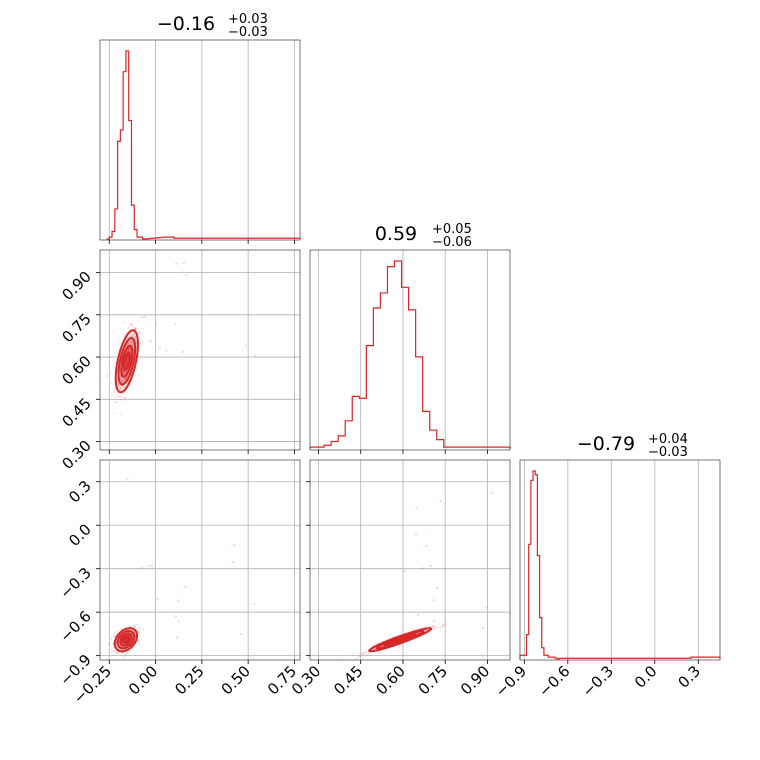  I want to click on panel-2-1: 0.30 0.45 0.60 0.75 0.90, so click(399, 578).